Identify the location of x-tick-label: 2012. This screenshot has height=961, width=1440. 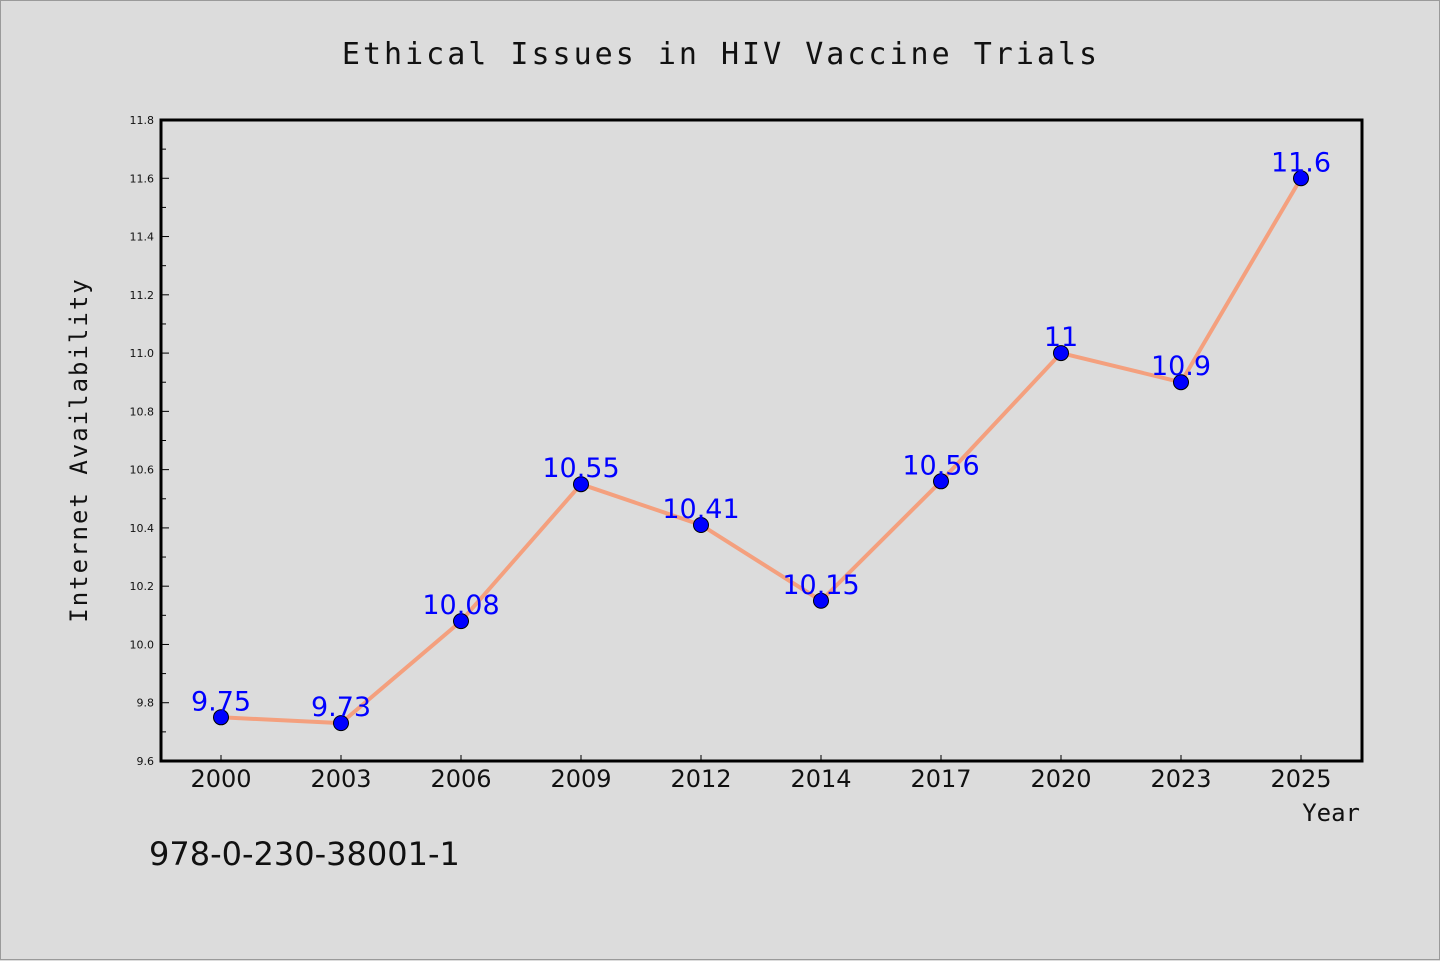
(700, 779).